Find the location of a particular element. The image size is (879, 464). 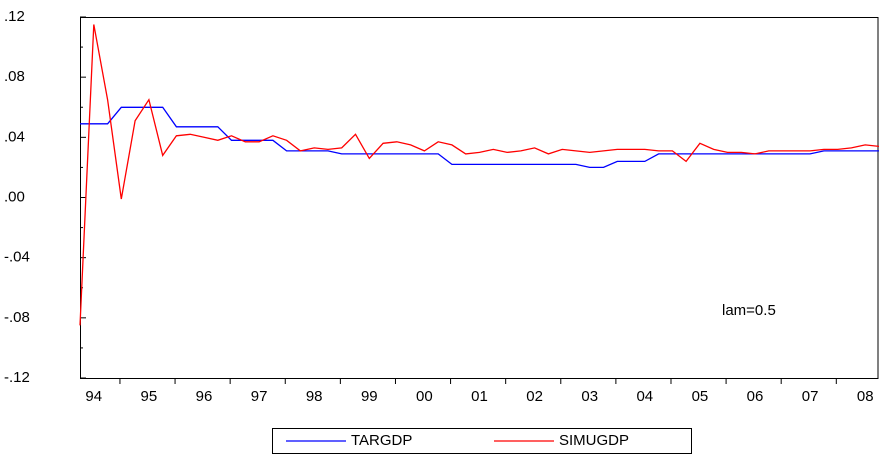

x-tick-label: 00 is located at coordinates (424, 396).